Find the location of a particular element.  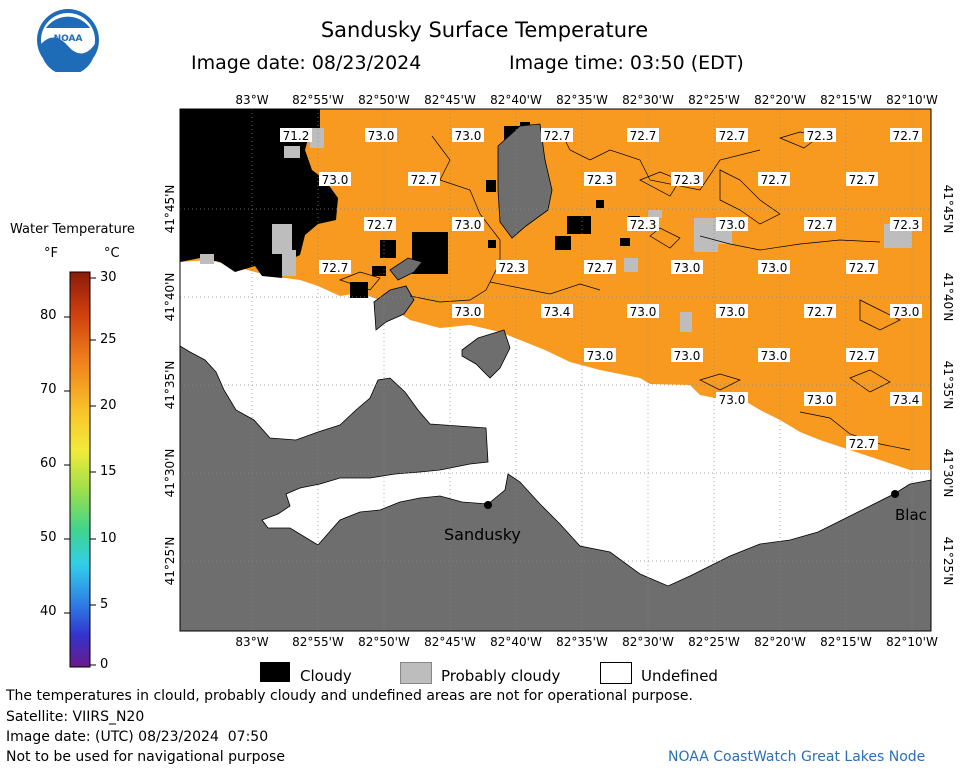

undefined-swatch is located at coordinates (616, 673).